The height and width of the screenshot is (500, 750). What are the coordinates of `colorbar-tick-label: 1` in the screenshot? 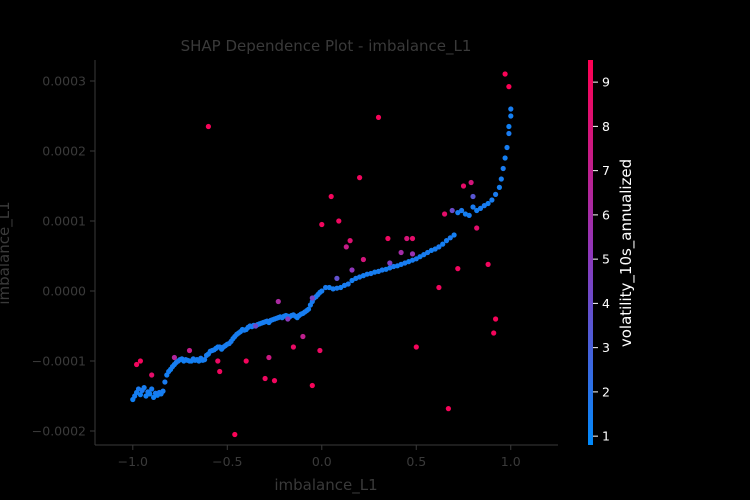 It's located at (606, 436).